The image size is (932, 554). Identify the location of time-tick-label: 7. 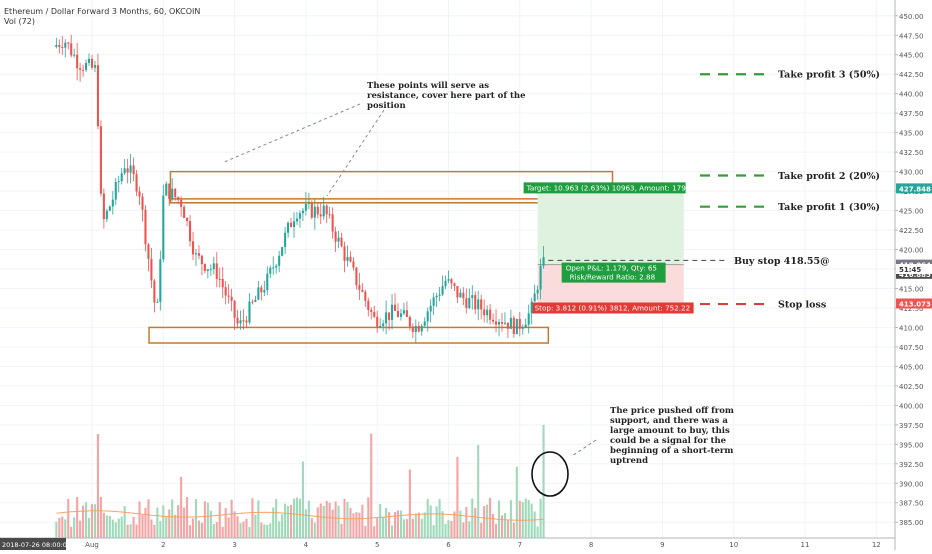
(520, 545).